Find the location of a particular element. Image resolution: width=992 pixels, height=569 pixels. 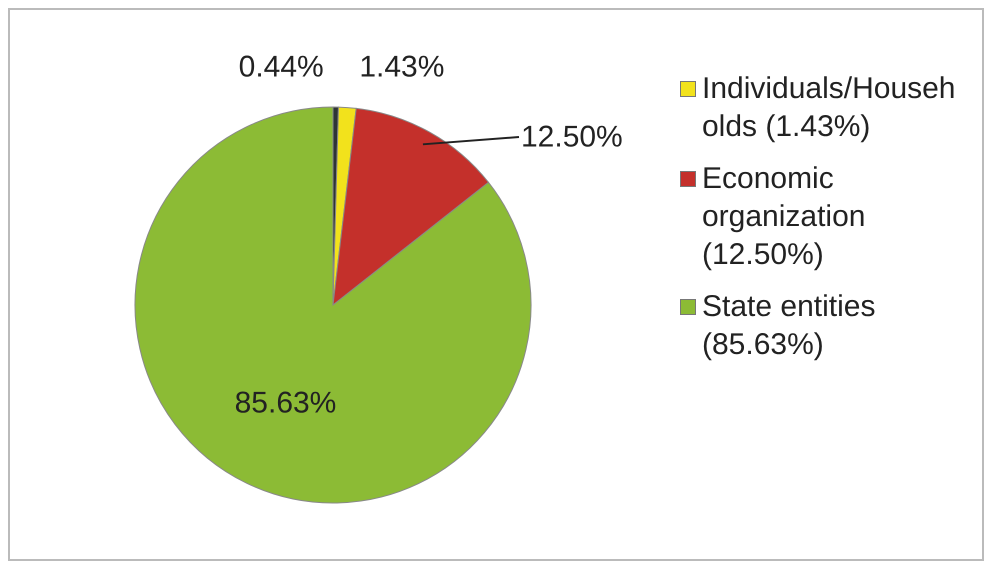

data-label: 85.63% is located at coordinates (285, 403).